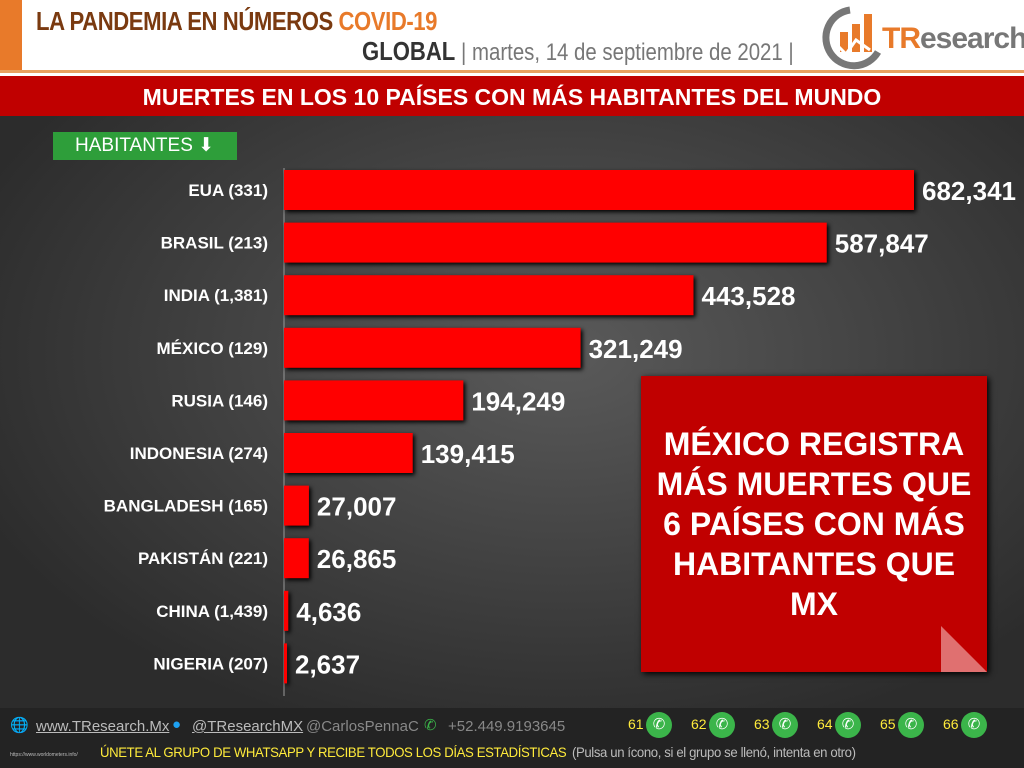 The width and height of the screenshot is (1024, 768). Describe the element at coordinates (888, 724) in the screenshot. I see `group-number: 65` at that location.